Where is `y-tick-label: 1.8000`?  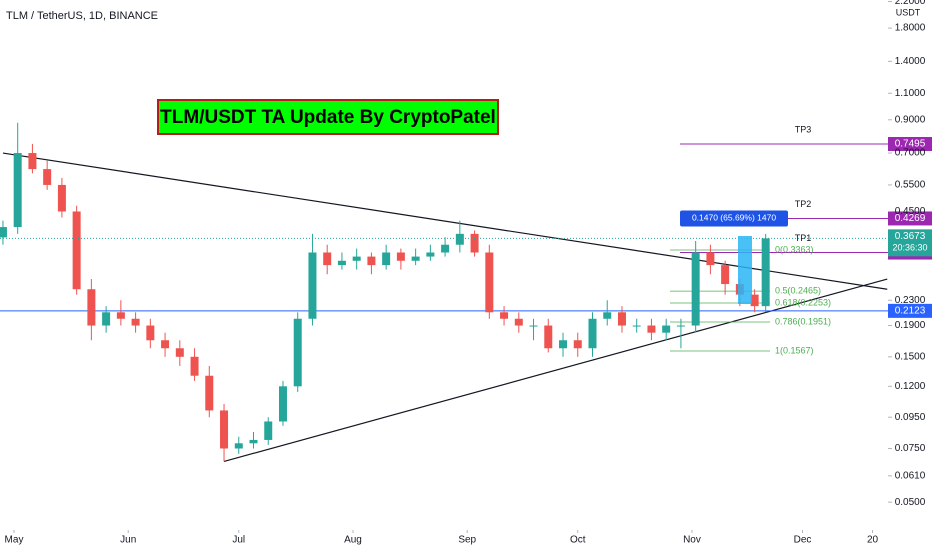
y-tick-label: 1.8000 is located at coordinates (910, 28).